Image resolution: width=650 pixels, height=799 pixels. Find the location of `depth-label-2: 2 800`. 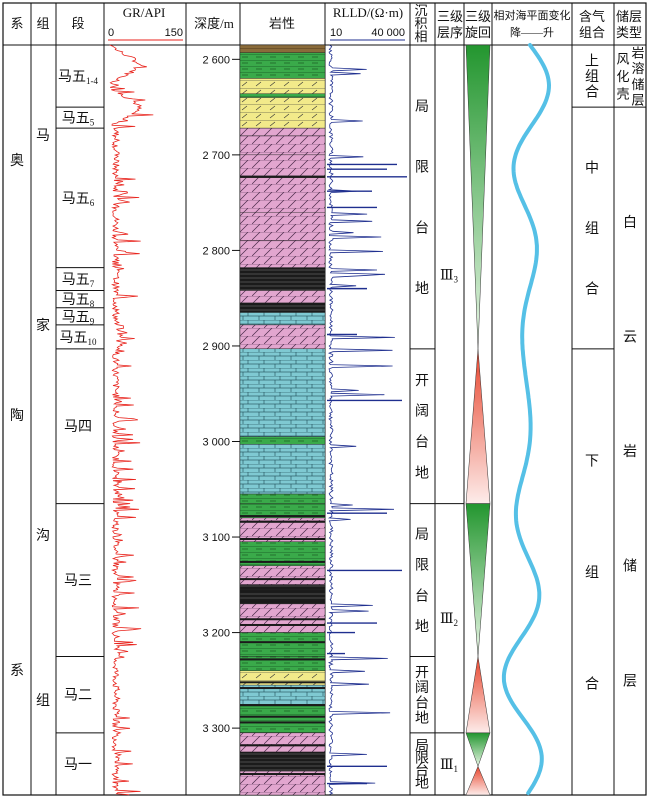

depth-label-2: 2 800 is located at coordinates (216, 251).